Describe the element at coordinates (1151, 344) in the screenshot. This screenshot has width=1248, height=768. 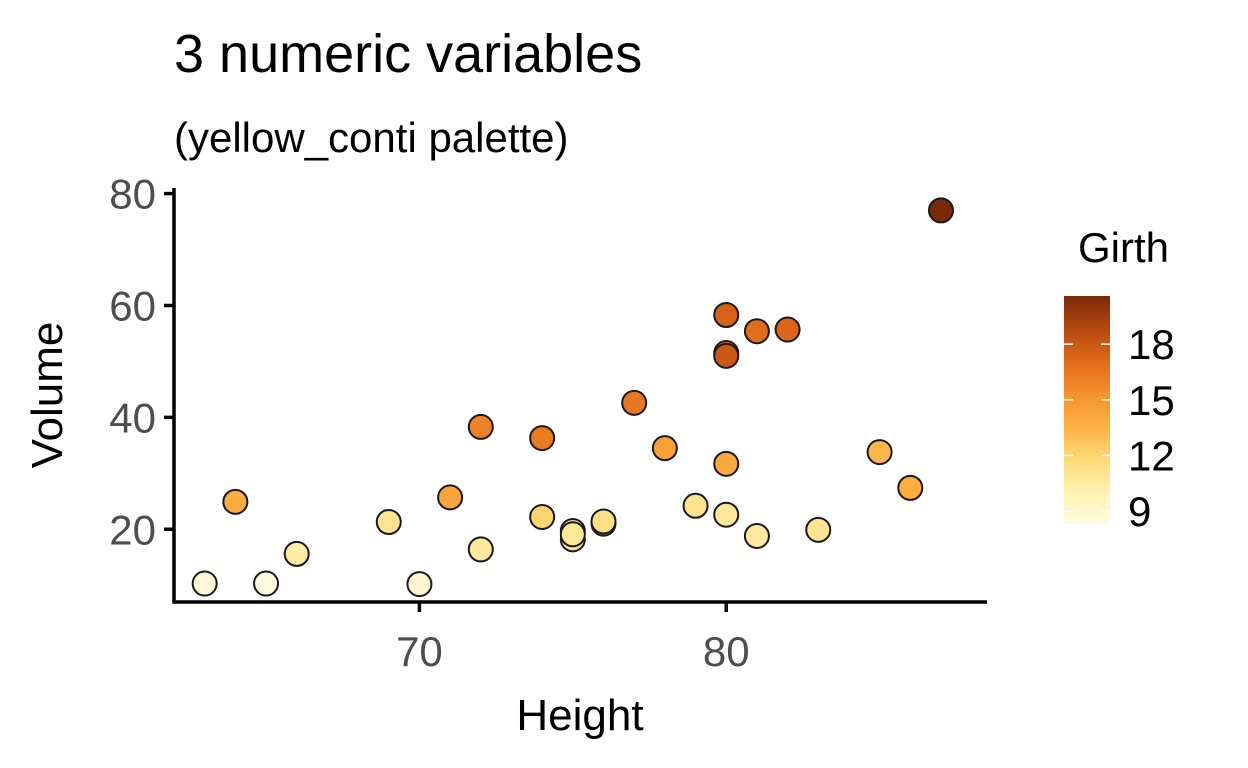
I see `legend-label: 18` at that location.